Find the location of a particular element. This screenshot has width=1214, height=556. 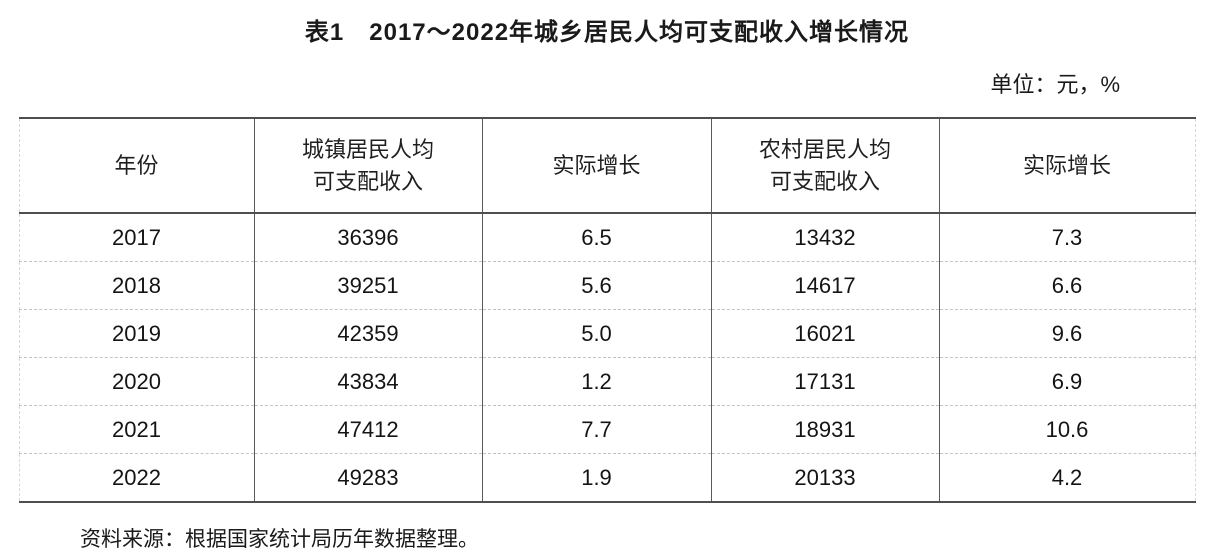

table-cell: 13432 is located at coordinates (825, 237).